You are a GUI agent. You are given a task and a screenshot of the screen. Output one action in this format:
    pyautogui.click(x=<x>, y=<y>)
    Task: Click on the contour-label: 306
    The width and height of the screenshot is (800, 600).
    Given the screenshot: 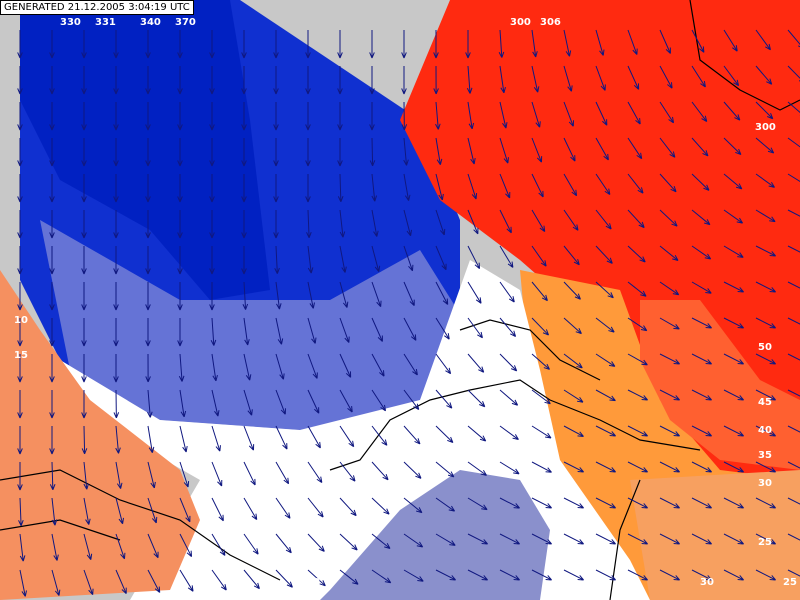 What is the action you would take?
    pyautogui.click(x=550, y=22)
    